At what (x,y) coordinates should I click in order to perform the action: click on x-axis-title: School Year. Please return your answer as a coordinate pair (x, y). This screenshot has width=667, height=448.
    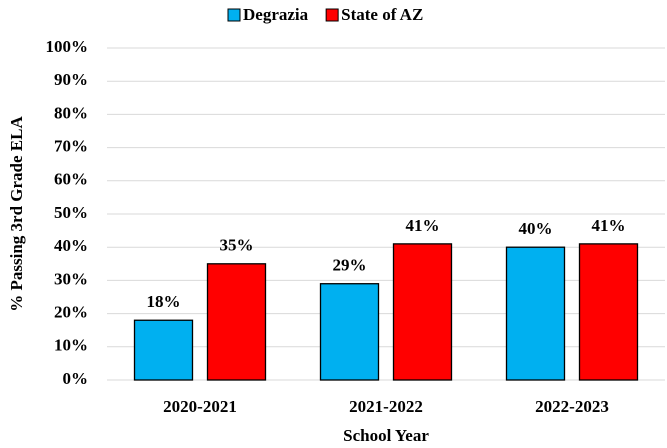
    Looking at the image, I should click on (386, 435).